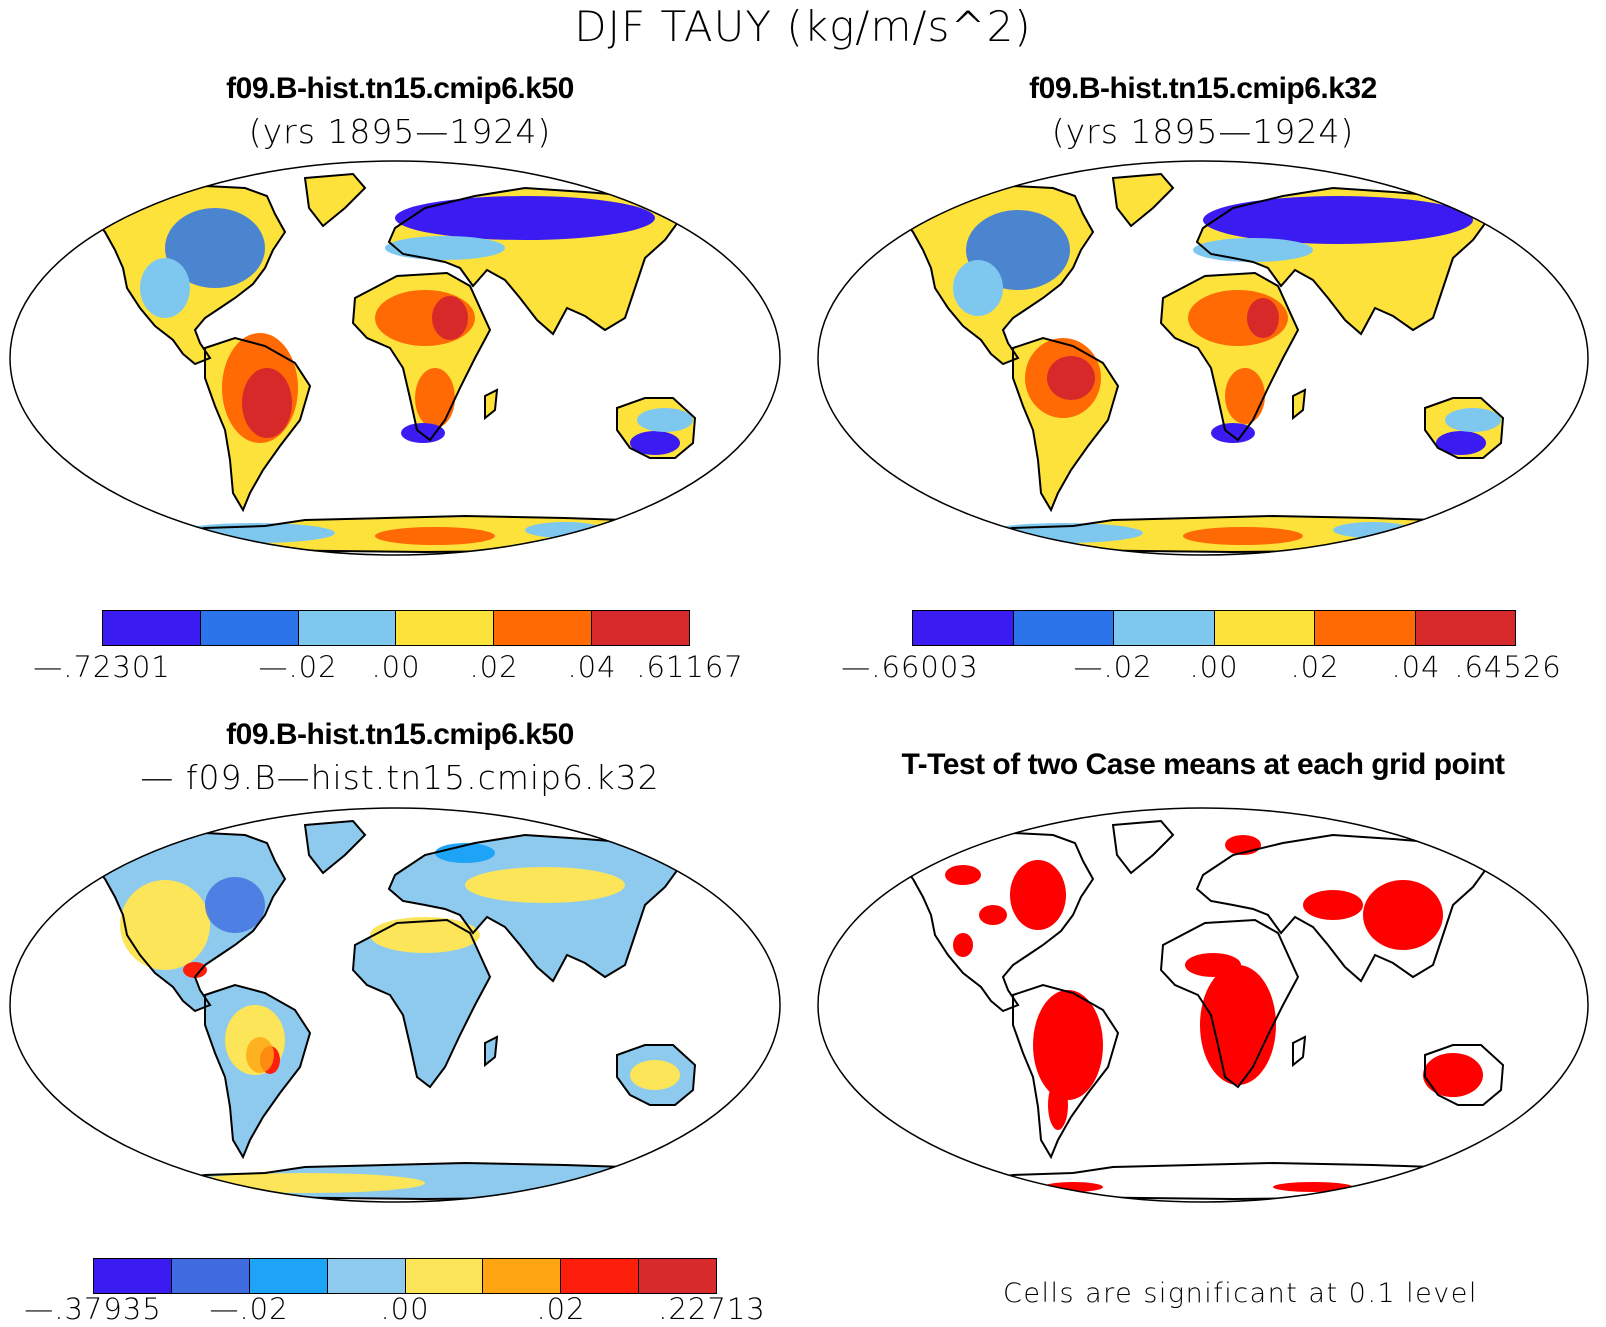  Describe the element at coordinates (910, 667) in the screenshot. I see `colorbar-2-label: —.66003` at that location.